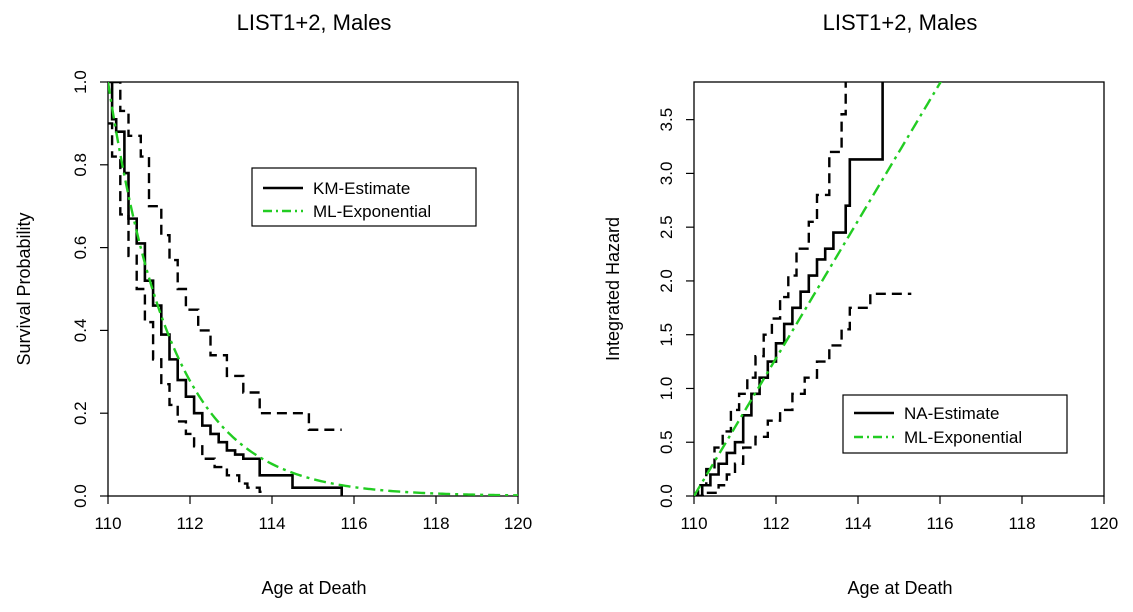  What do you see at coordinates (770, 289) in the screenshot?
I see `hazard-series-na-upper-ci` at bounding box center [770, 289].